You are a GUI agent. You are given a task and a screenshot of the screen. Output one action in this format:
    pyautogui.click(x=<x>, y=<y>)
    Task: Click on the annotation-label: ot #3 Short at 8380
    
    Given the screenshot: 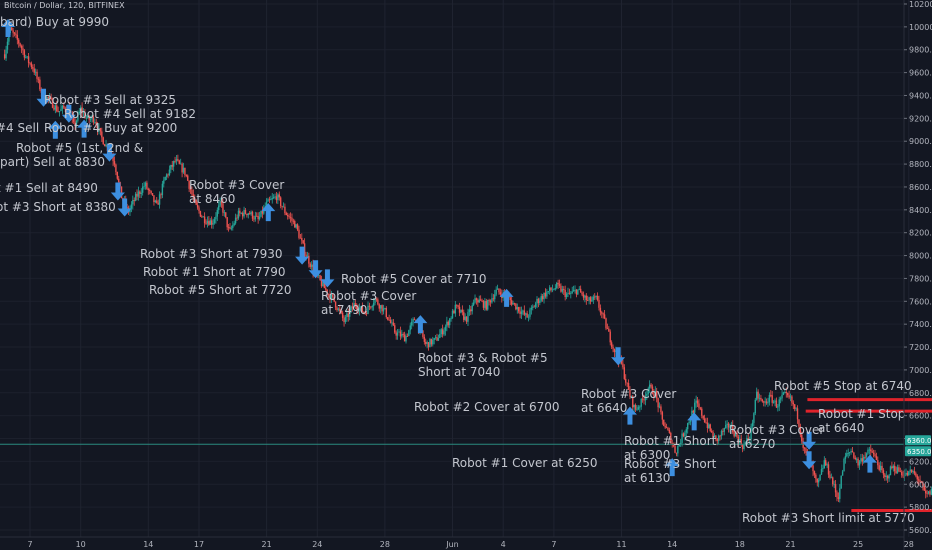 What is the action you would take?
    pyautogui.click(x=58, y=207)
    